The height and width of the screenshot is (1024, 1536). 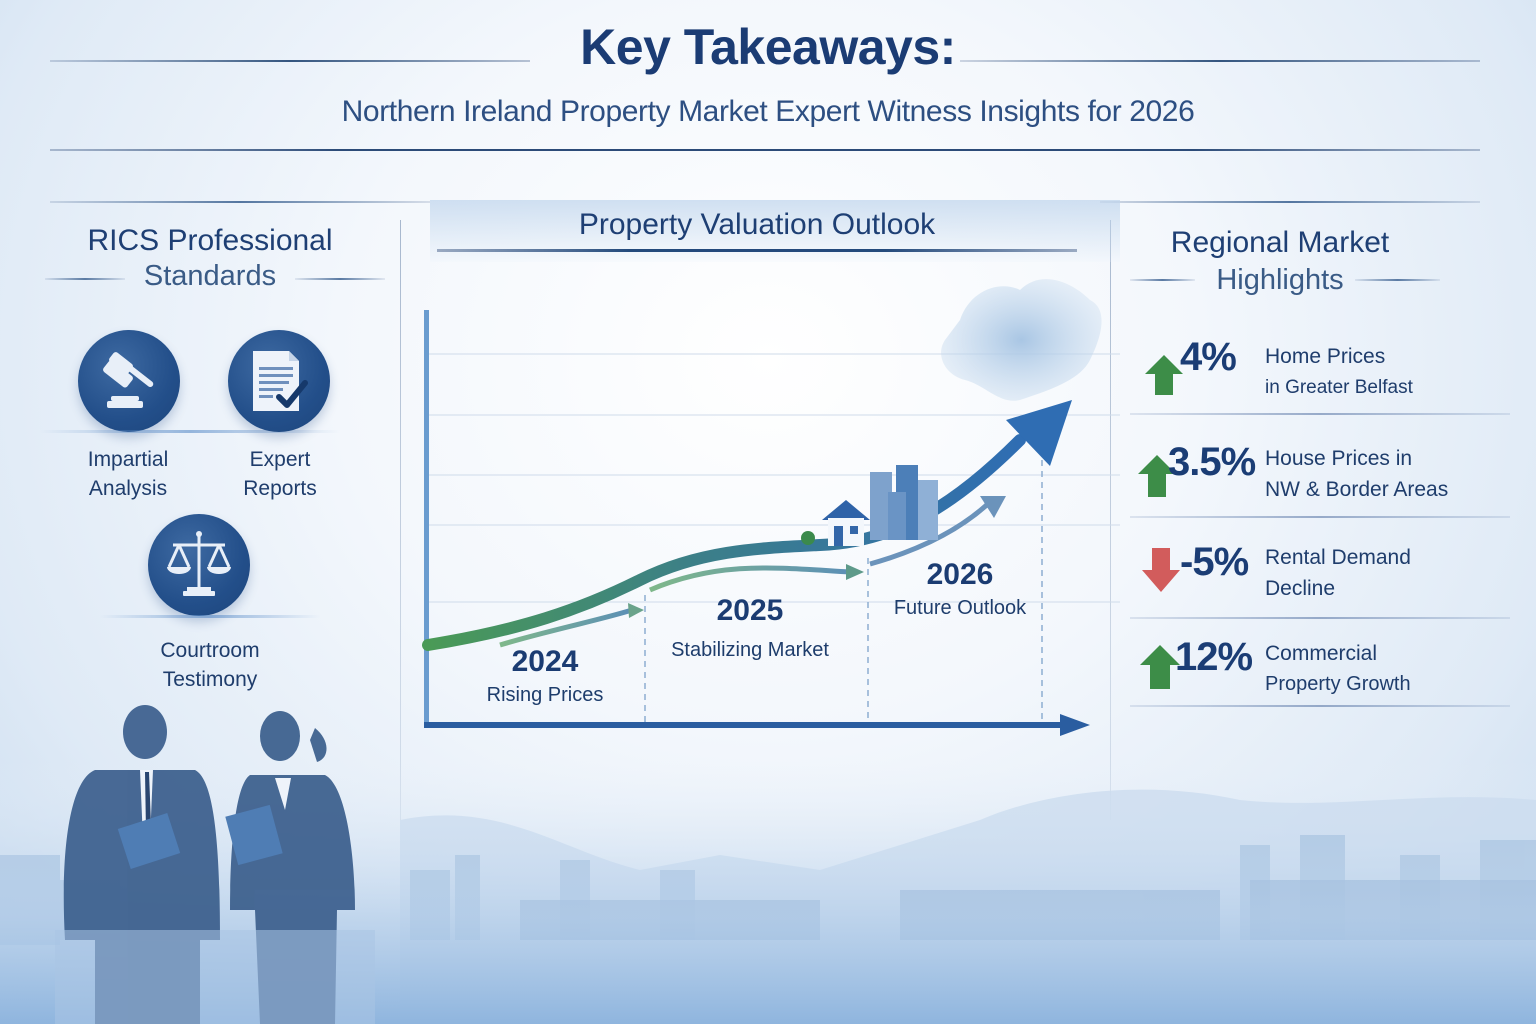 What do you see at coordinates (254, 835) in the screenshot?
I see `clipboard-icon` at bounding box center [254, 835].